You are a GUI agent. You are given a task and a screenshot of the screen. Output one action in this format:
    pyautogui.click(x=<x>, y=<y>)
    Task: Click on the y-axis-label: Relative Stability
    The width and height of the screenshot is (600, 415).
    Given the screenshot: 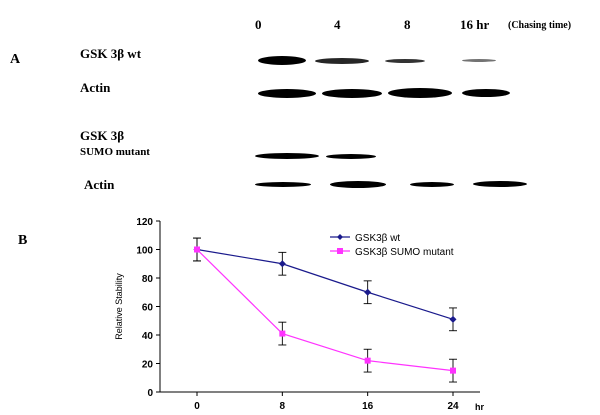 What is the action you would take?
    pyautogui.click(x=119, y=306)
    